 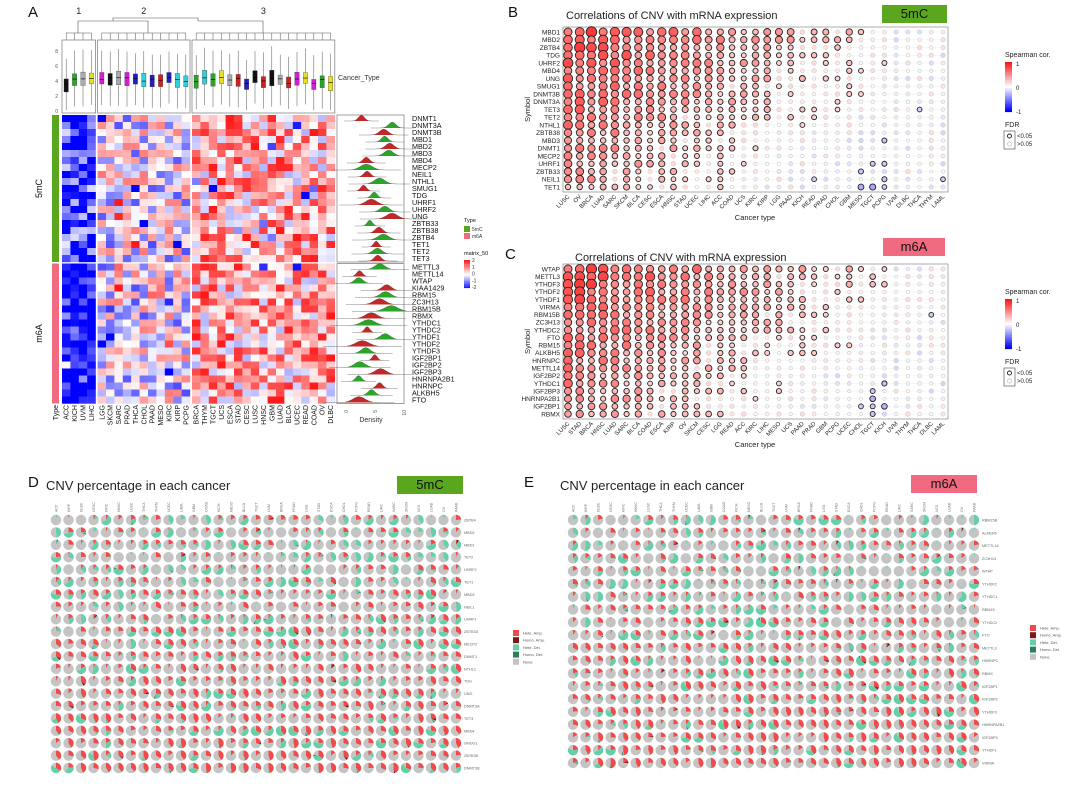 What do you see at coordinates (1008, 71) in the screenshot?
I see `colorbar-segment` at bounding box center [1008, 71].